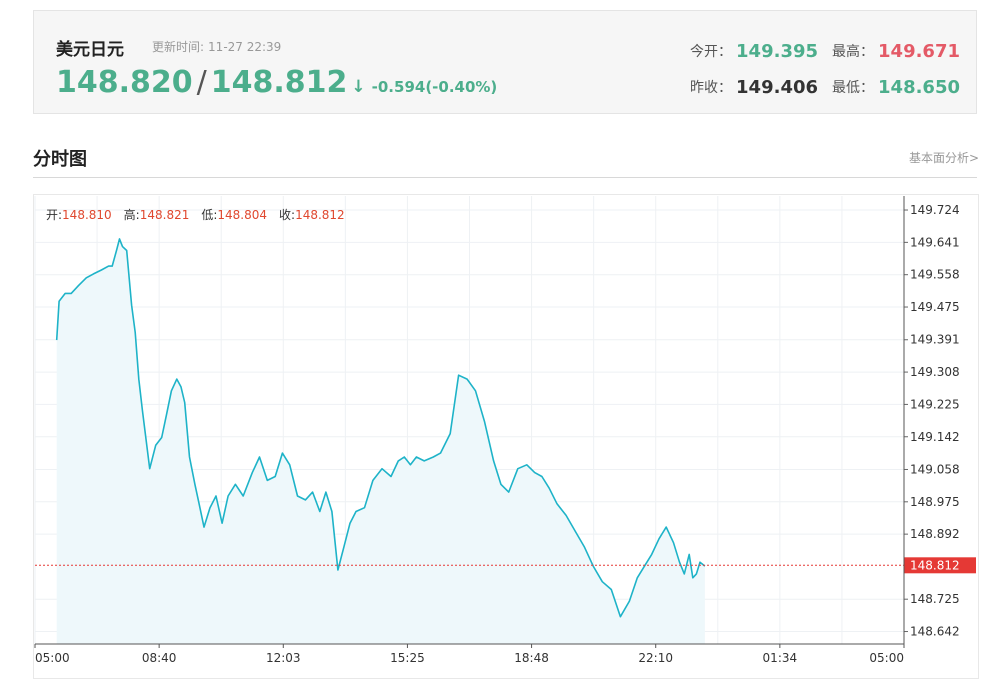 Image resolution: width=991 pixels, height=691 pixels. I want to click on stats-row-1: 今开： 149.395 最高： 149.671, so click(818, 51).